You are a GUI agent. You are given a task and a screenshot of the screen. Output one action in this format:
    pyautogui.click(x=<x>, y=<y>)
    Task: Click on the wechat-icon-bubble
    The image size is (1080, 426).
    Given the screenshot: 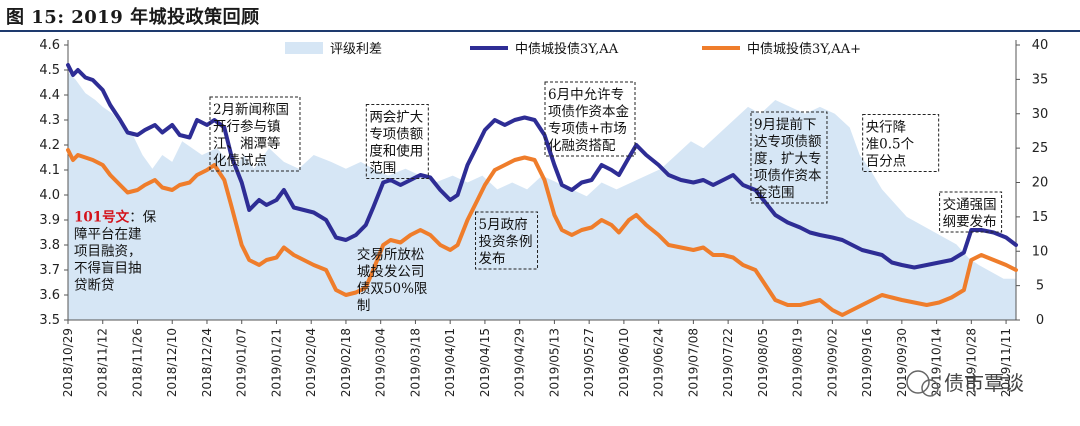 What is the action you would take?
    pyautogui.click(x=930, y=388)
    